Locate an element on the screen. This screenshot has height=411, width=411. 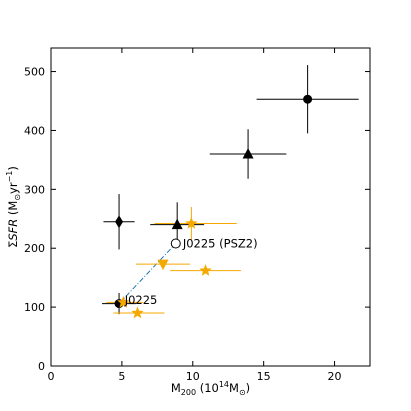
x-tick-label: 0 is located at coordinates (51, 376).